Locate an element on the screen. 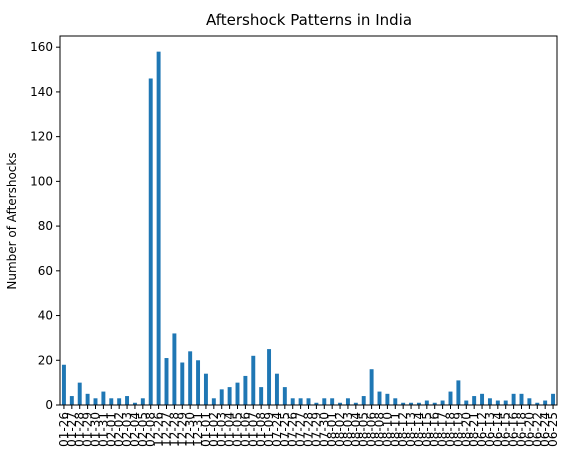 The width and height of the screenshot is (571, 463). x-tick-label: 12-28 is located at coordinates (174, 429).